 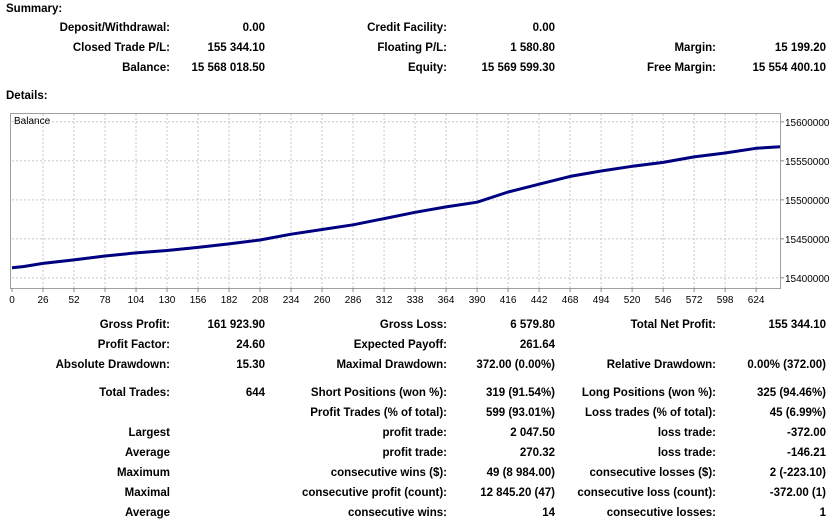 What do you see at coordinates (74, 300) in the screenshot?
I see `x-tick-label: 52` at bounding box center [74, 300].